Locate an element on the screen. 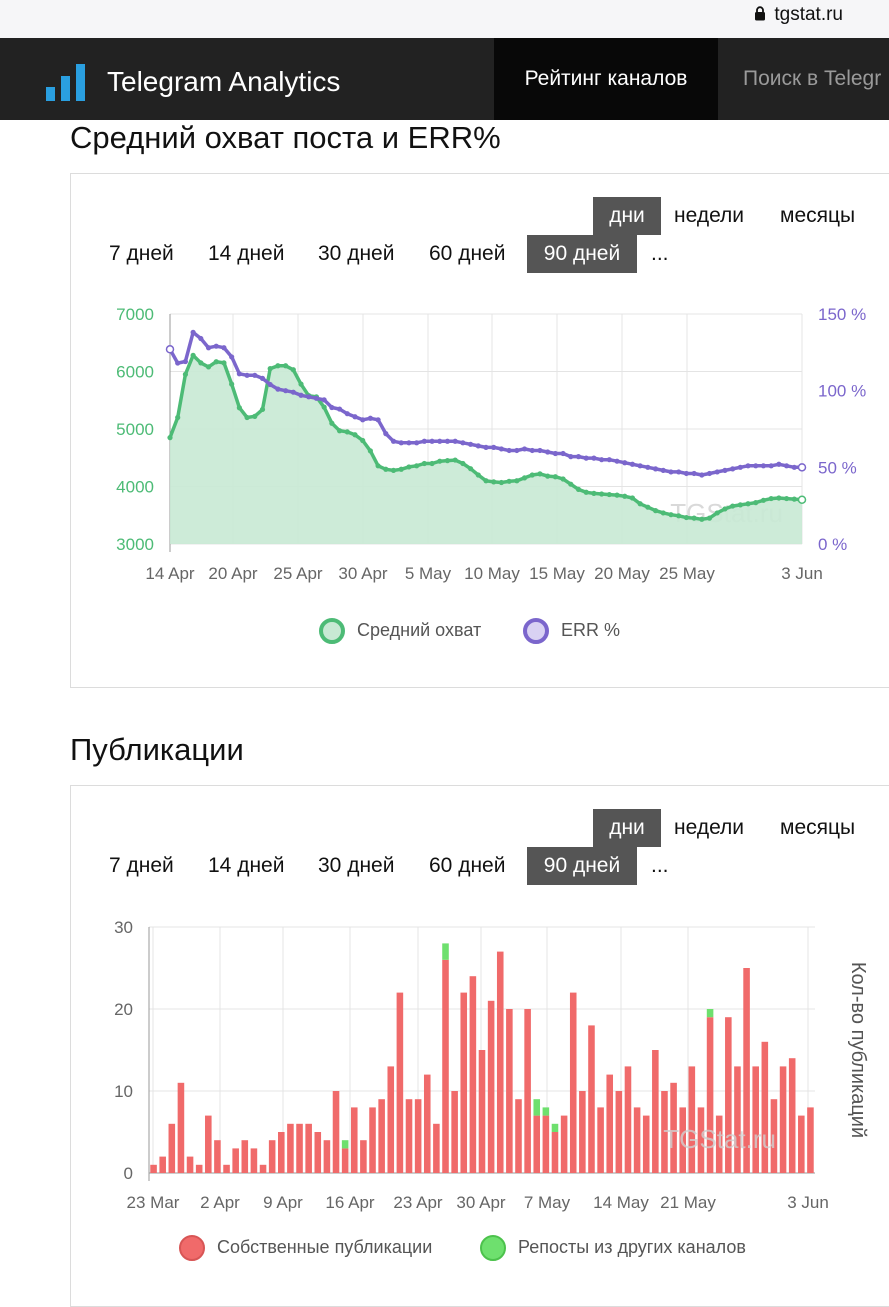 Image resolution: width=889 pixels, height=1307 pixels. y-axis-title: Кол-во публикаций is located at coordinates (858, 1050).